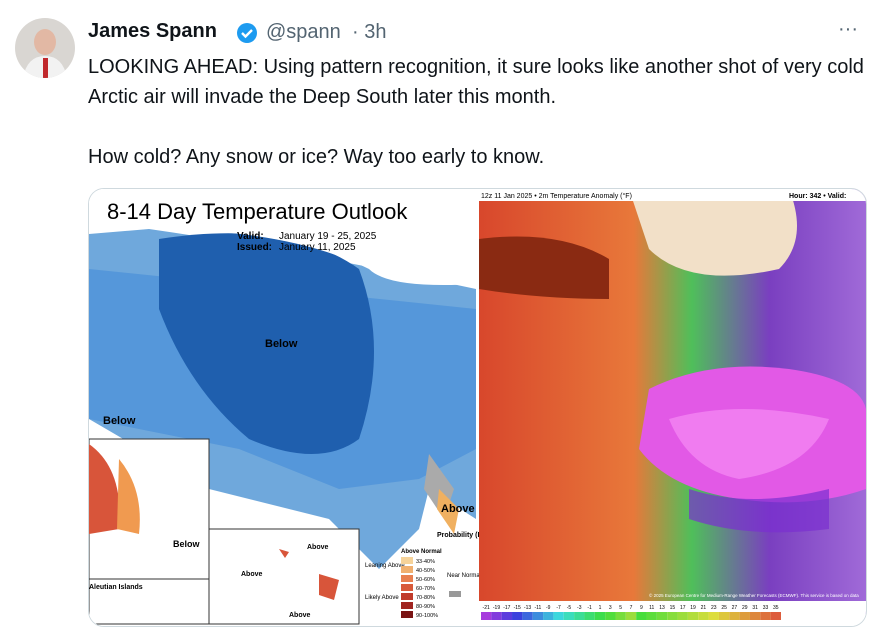 The image size is (889, 642). I want to click on colorbar-label: 23, so click(714, 608).